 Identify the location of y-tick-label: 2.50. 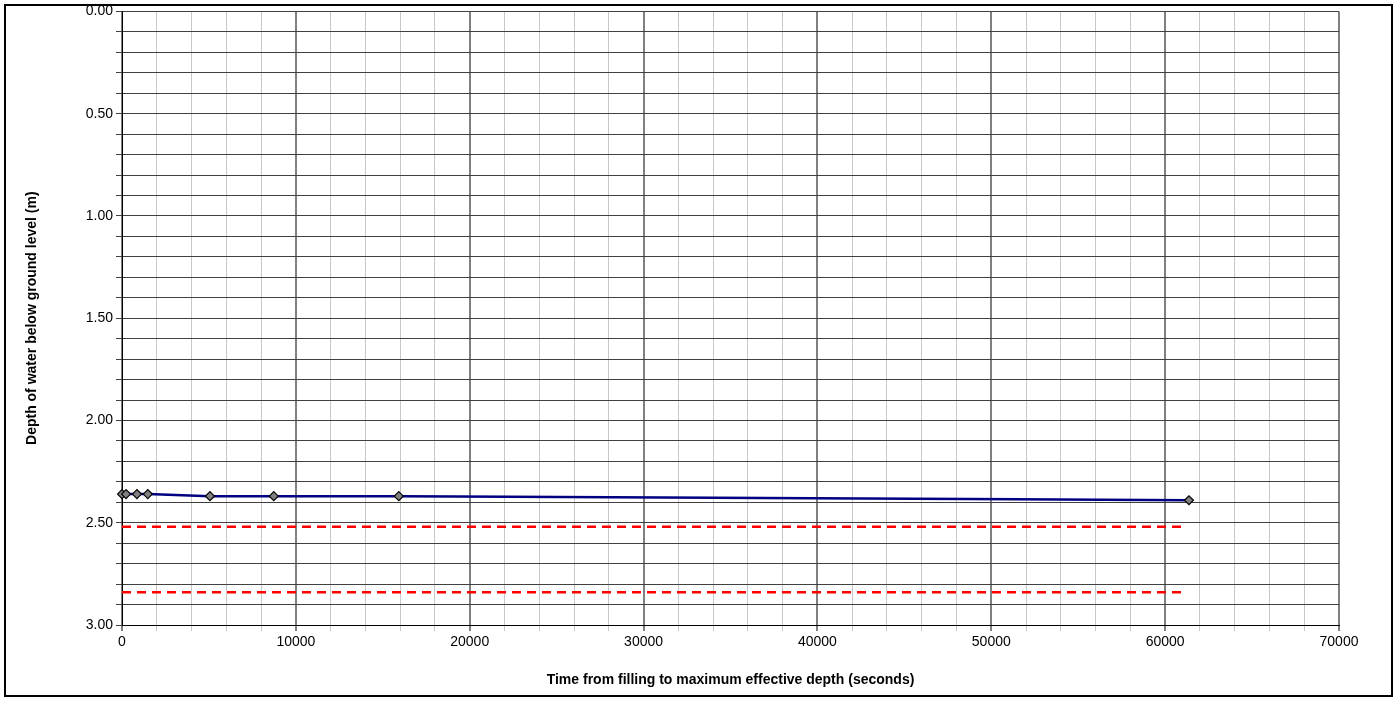
(99, 521).